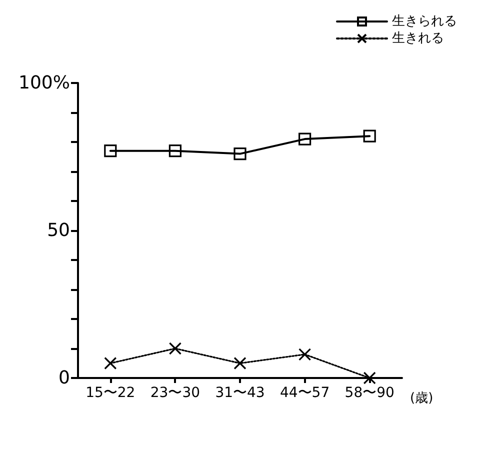 The image size is (480, 456). What do you see at coordinates (424, 21) in the screenshot?
I see `legend-label: 生きられる` at bounding box center [424, 21].